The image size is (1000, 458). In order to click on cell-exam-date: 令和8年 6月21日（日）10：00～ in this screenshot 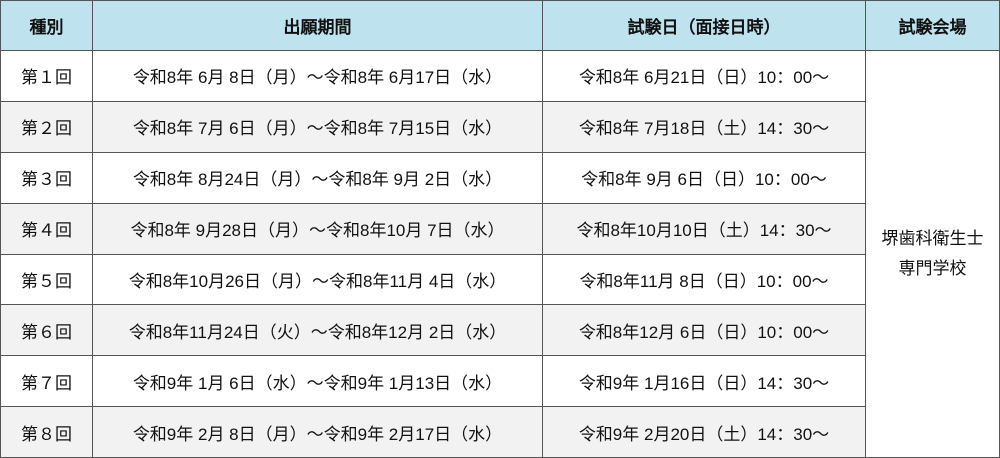, I will do `click(704, 76)`.